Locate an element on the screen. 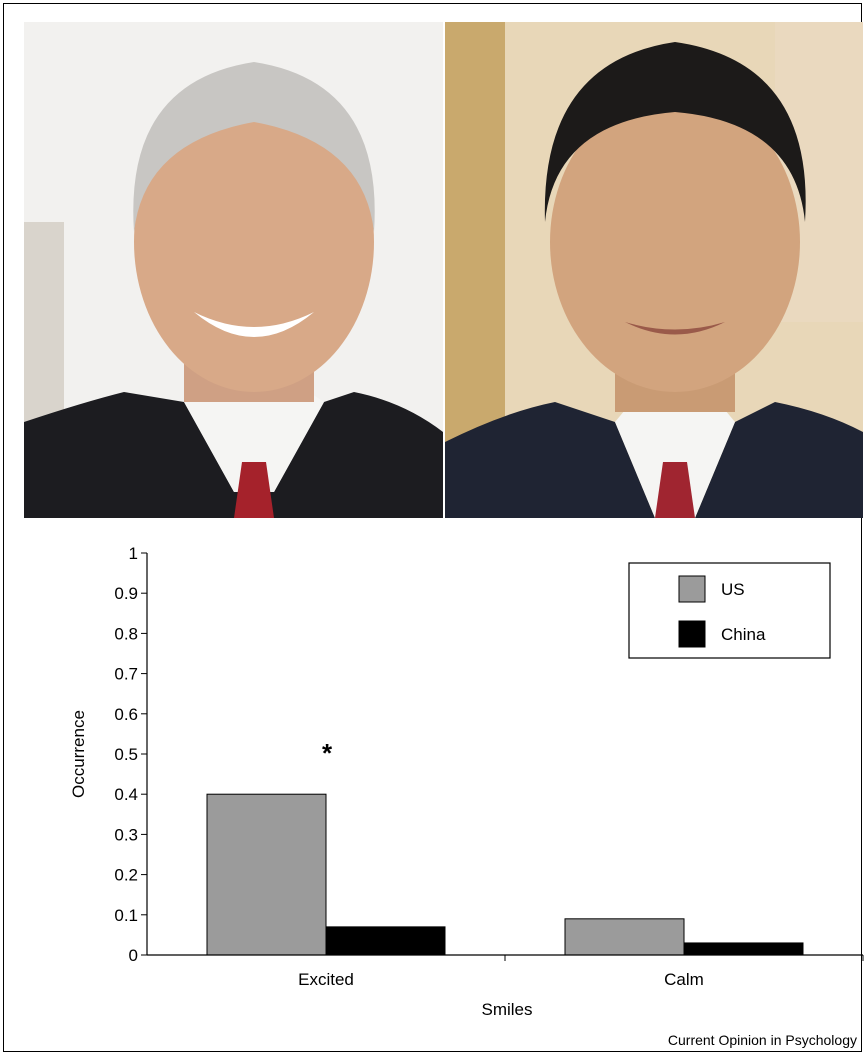  y-tick-label: 1 is located at coordinates (133, 553).